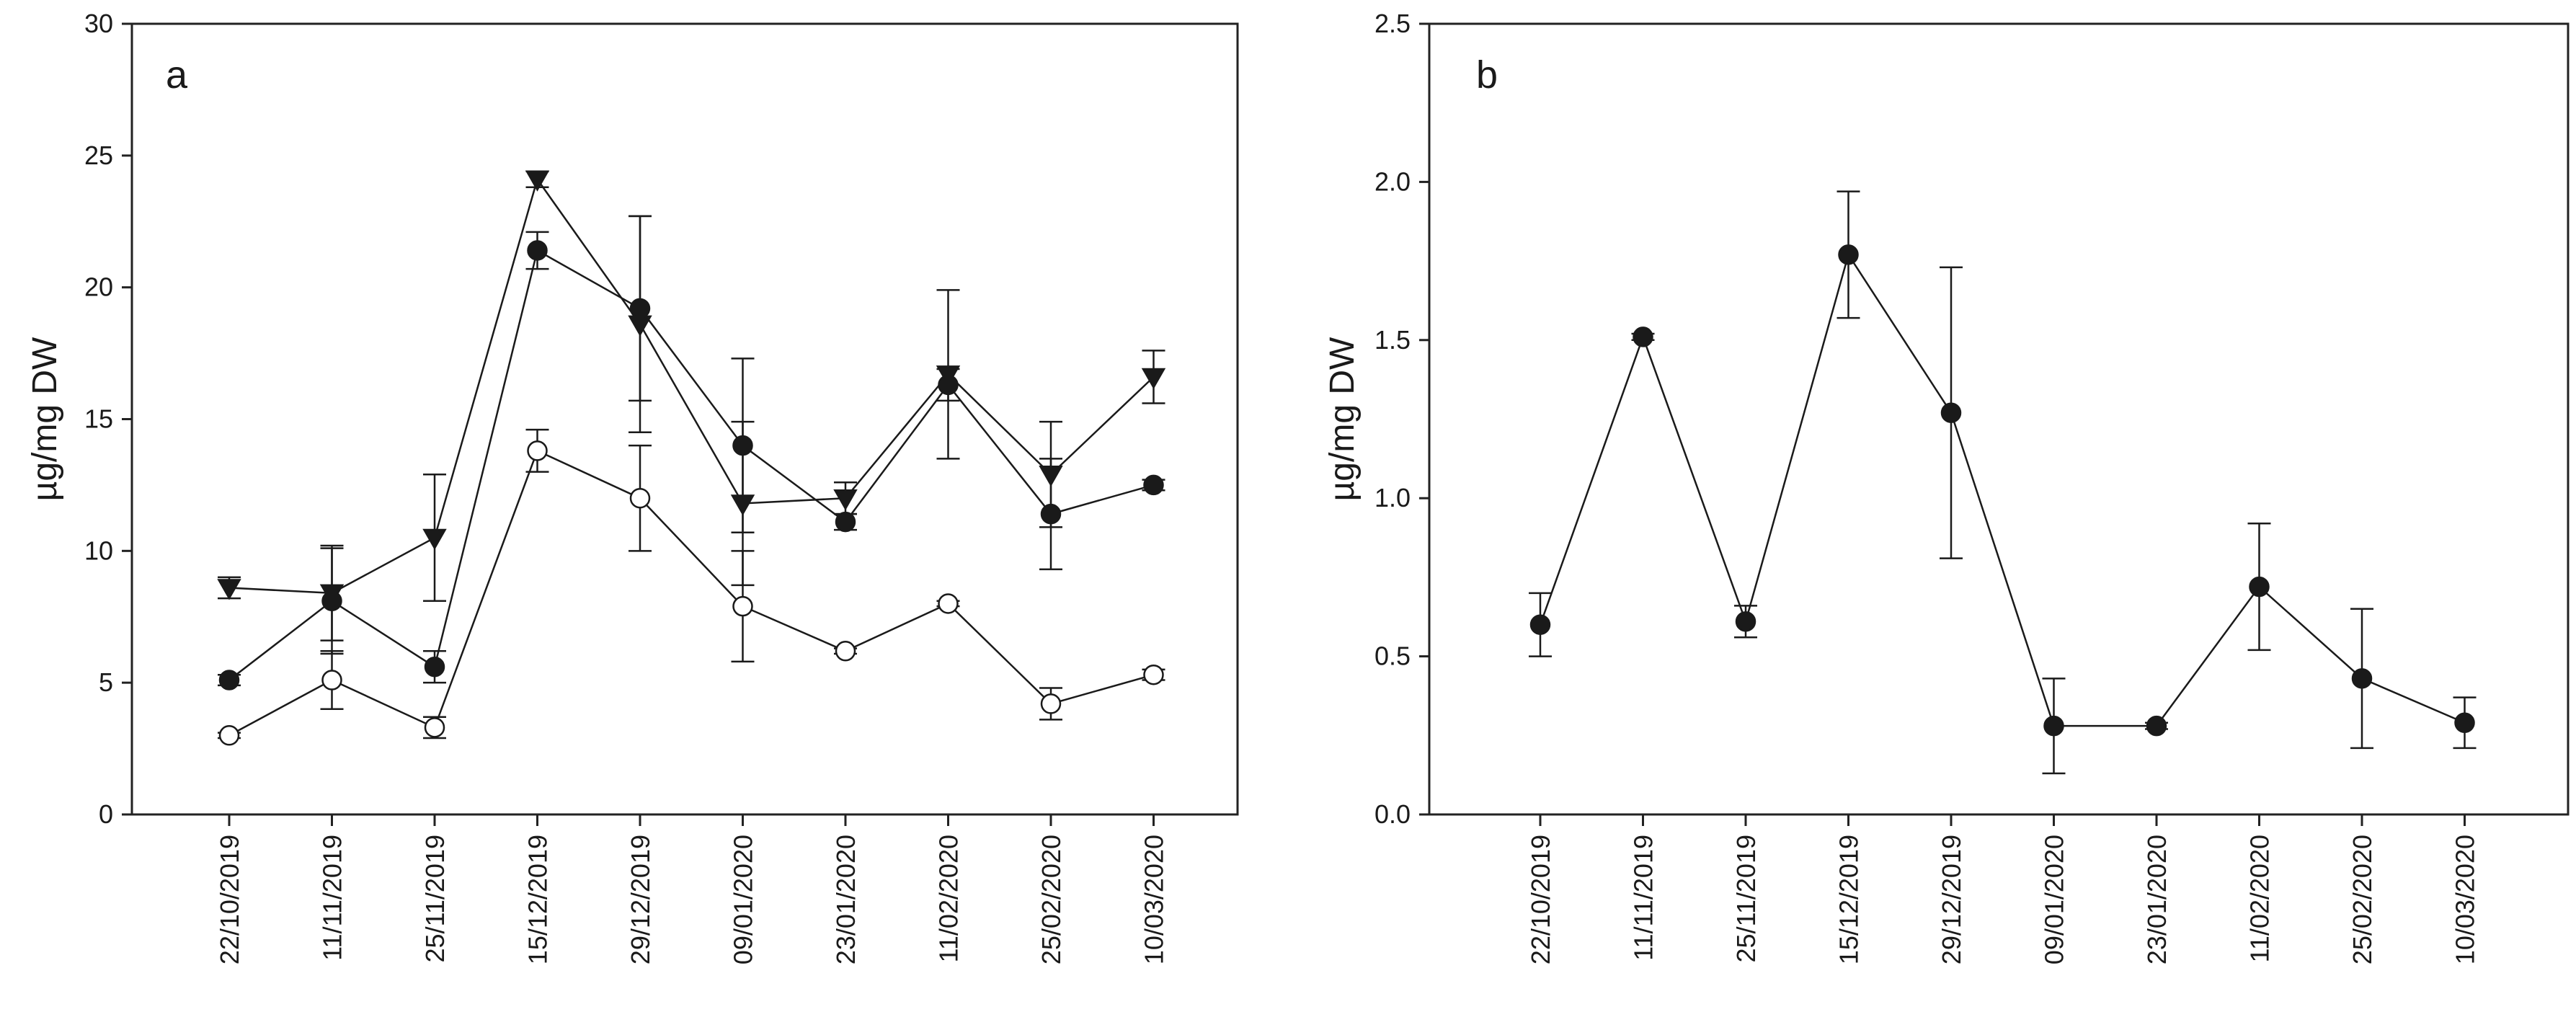 The height and width of the screenshot is (1017, 2576). I want to click on y-tick-label: 10, so click(98, 550).